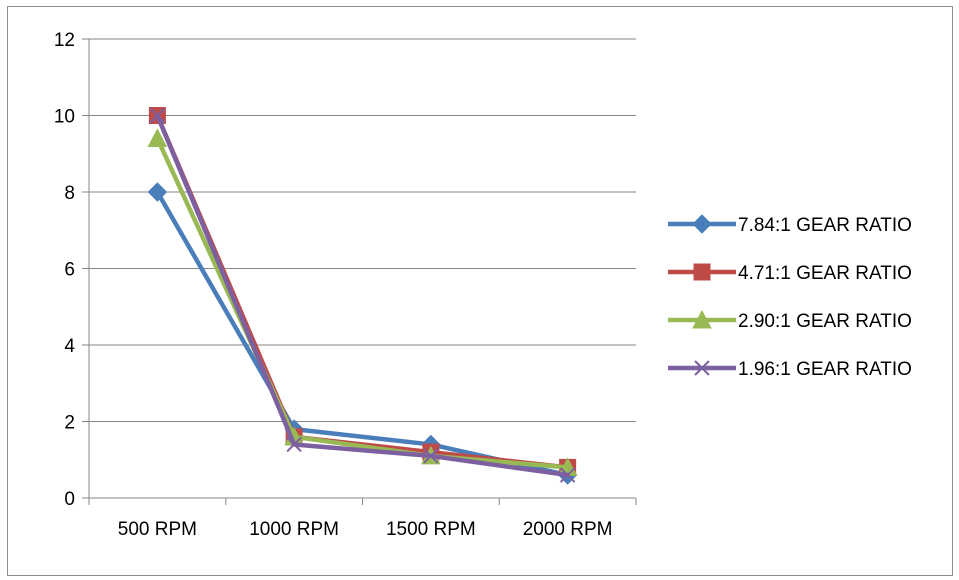  Describe the element at coordinates (69, 346) in the screenshot. I see `y-tick-label: 4` at that location.